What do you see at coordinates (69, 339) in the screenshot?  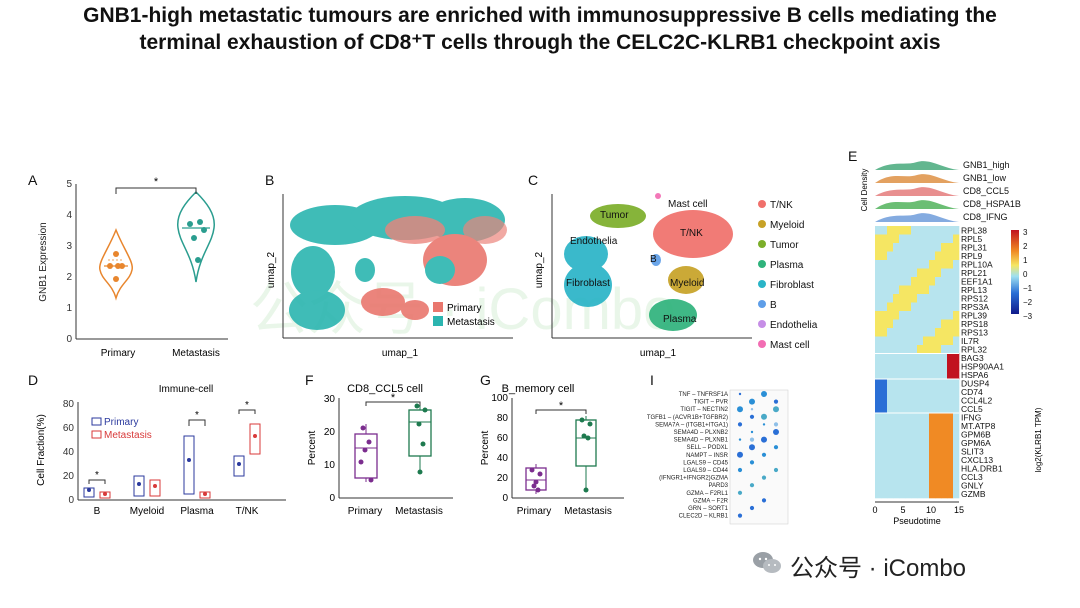 I see `a-ytick-0: 0` at bounding box center [69, 339].